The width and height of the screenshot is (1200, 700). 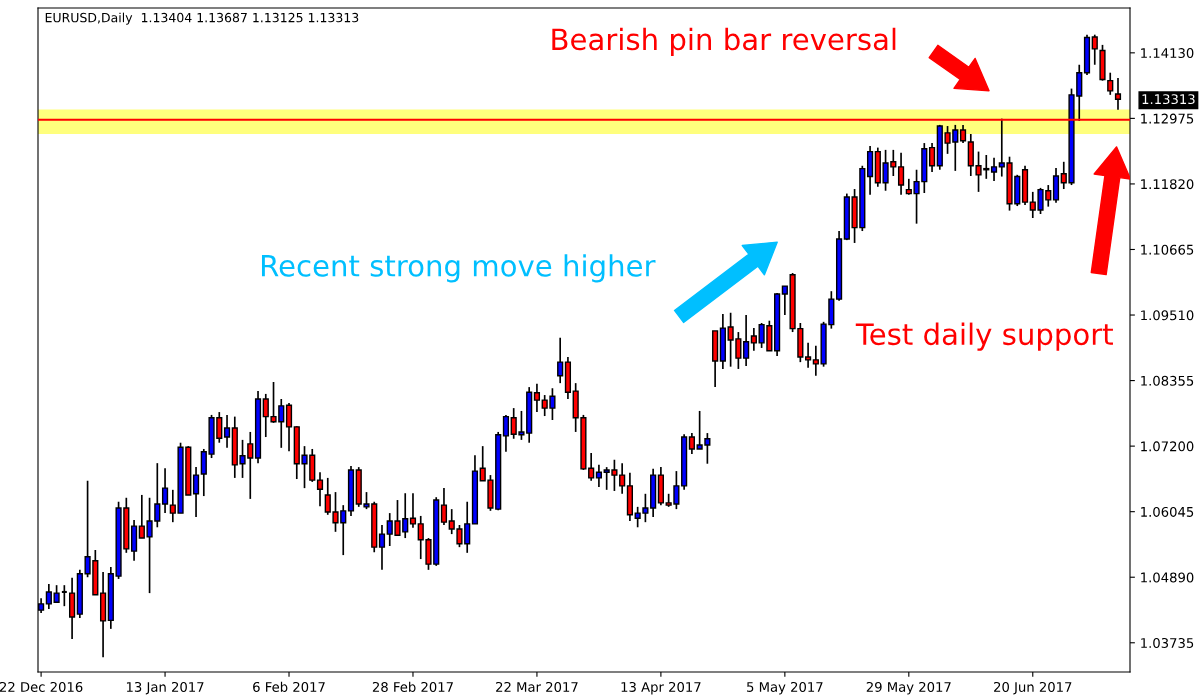 I want to click on x-tick-label: 20 Jun 2017, so click(x=1033, y=688).